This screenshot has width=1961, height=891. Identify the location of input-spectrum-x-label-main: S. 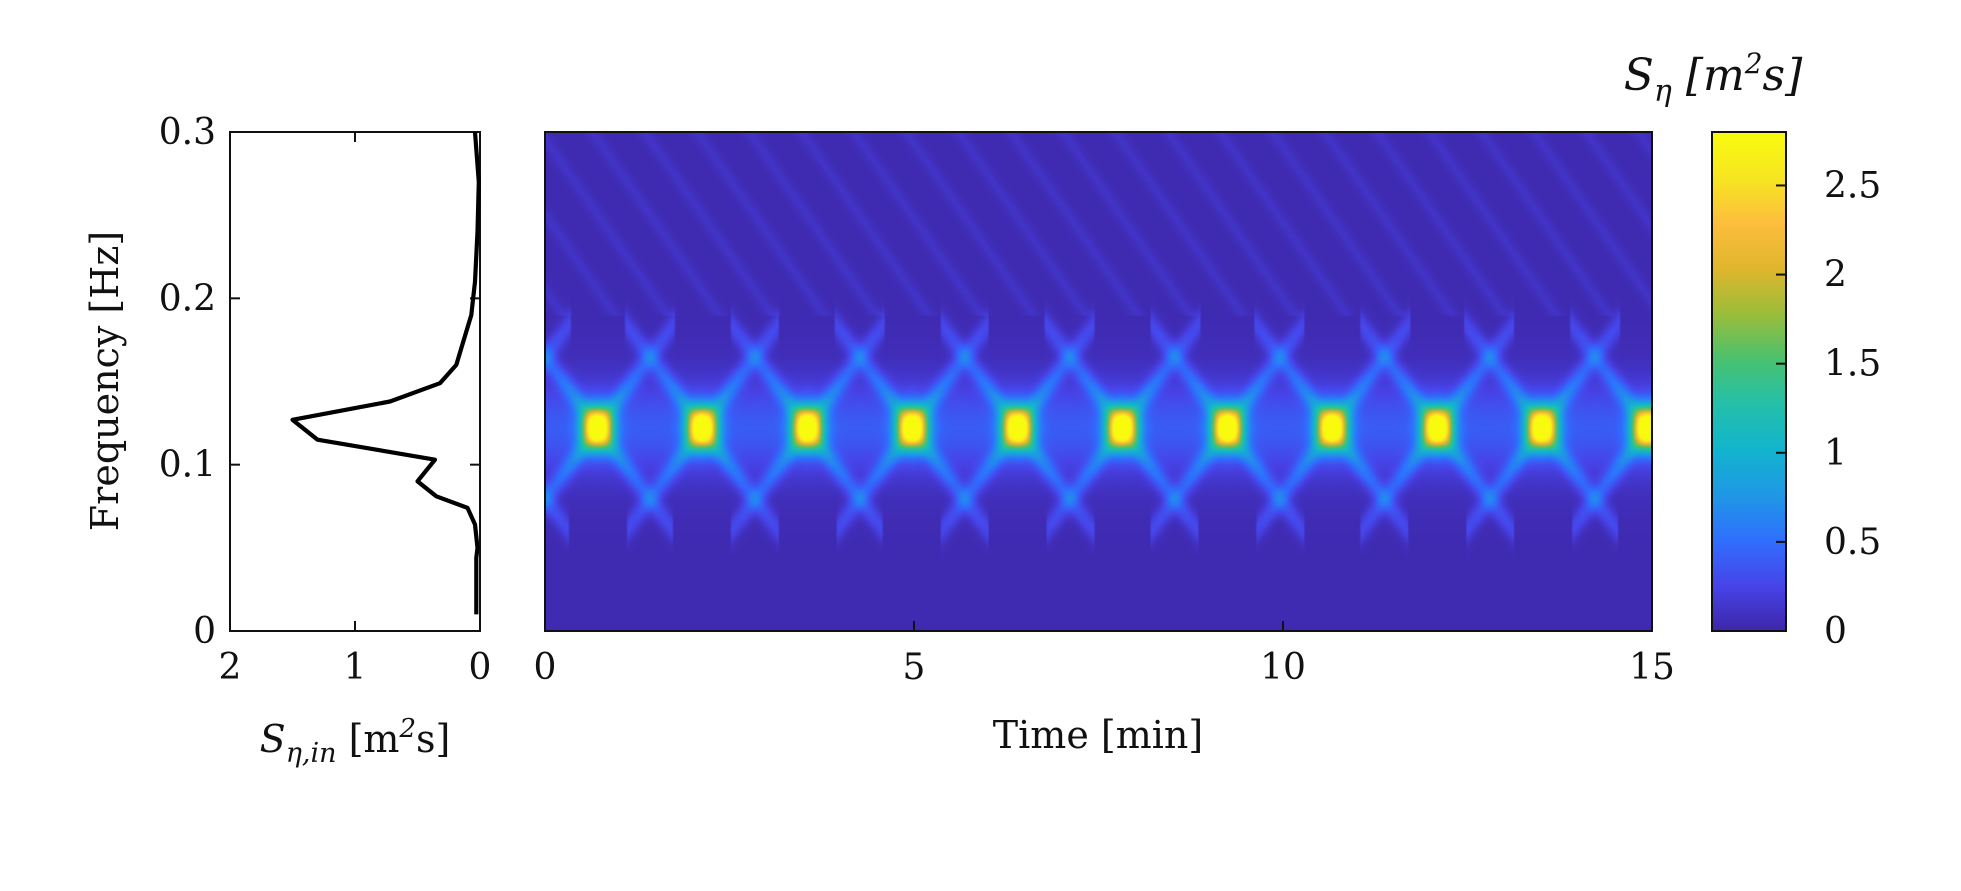
(273, 739).